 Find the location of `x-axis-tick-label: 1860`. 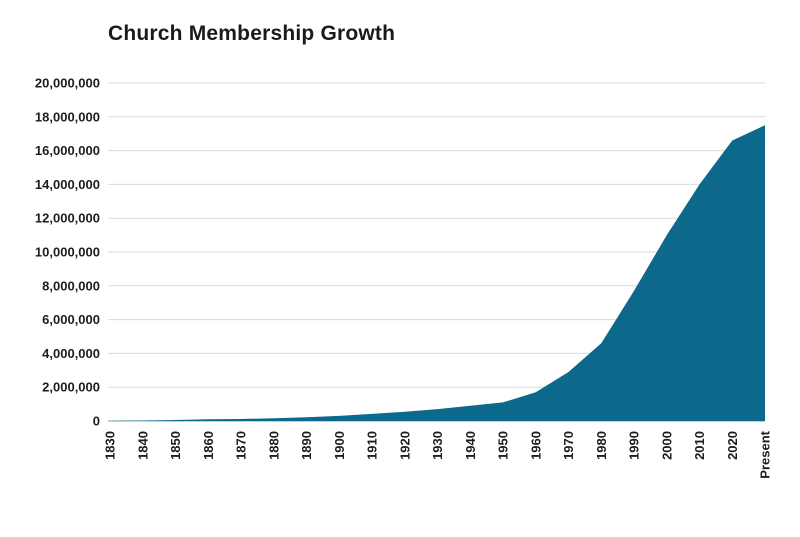

x-axis-tick-label: 1860 is located at coordinates (208, 445).